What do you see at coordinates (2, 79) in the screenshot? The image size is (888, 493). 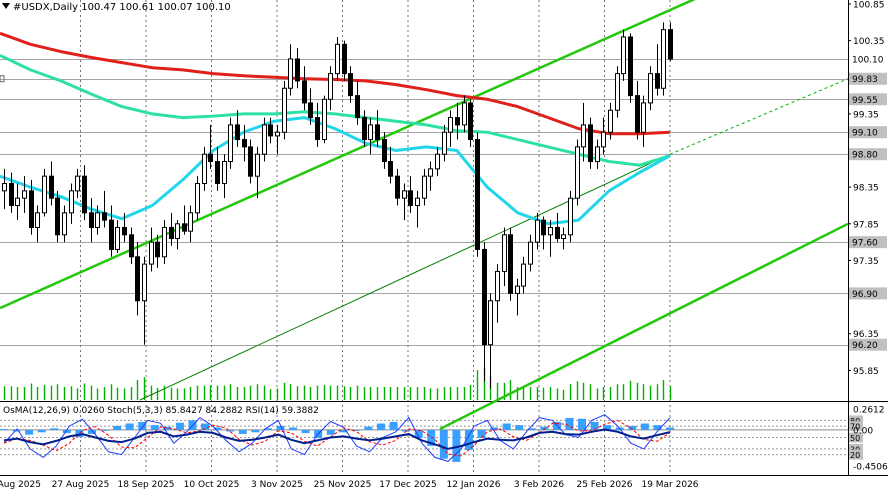 I see `marker-icon` at bounding box center [2, 79].